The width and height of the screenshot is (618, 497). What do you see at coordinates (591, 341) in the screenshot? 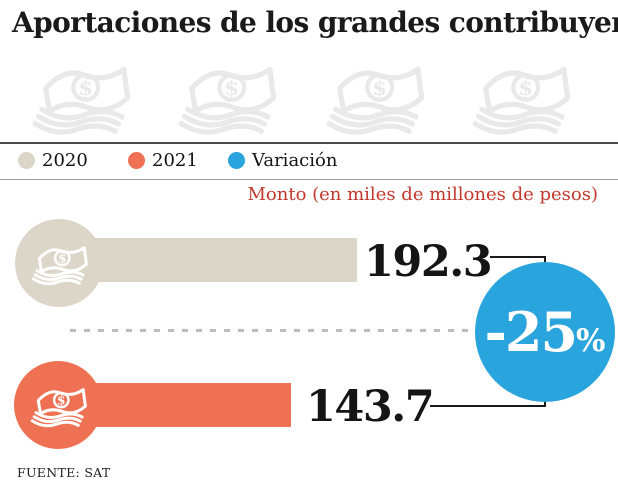
I see `percent-sign: %` at bounding box center [591, 341].